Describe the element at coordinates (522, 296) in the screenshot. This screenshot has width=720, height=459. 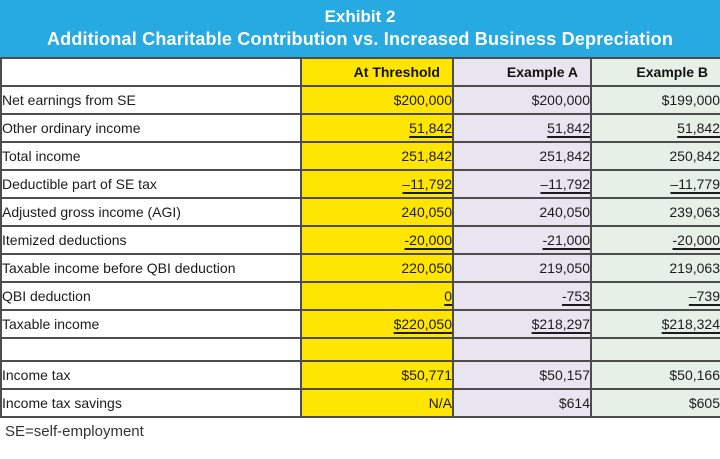
I see `cell-example-a: -753` at that location.